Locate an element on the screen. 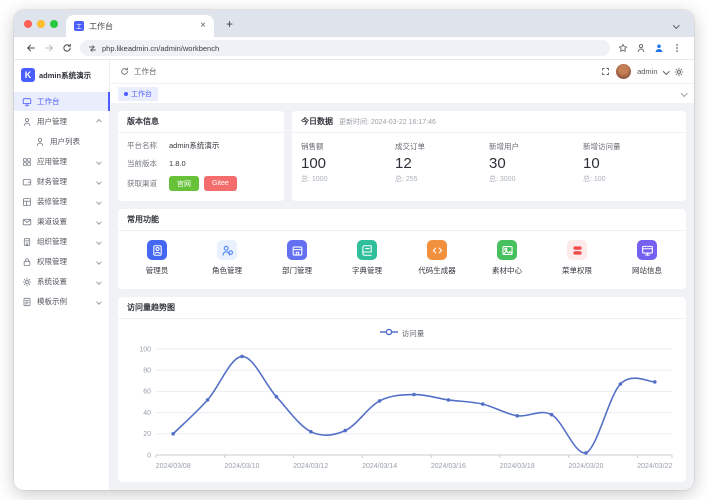  sidebar-item-decoration-management: 装修管理 is located at coordinates (61, 201).